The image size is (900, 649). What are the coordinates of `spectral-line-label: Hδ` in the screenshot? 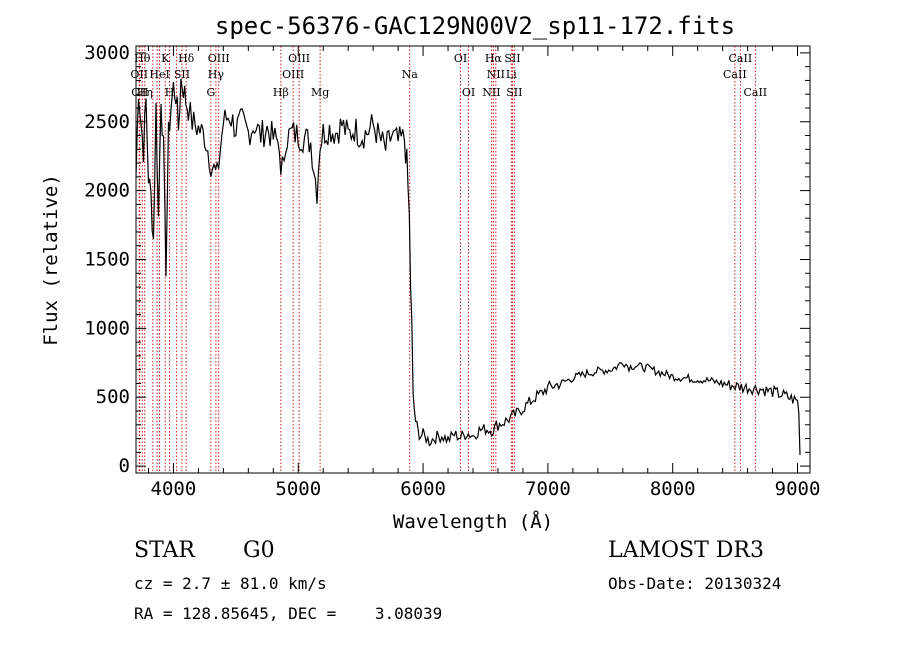 It's located at (186, 58).